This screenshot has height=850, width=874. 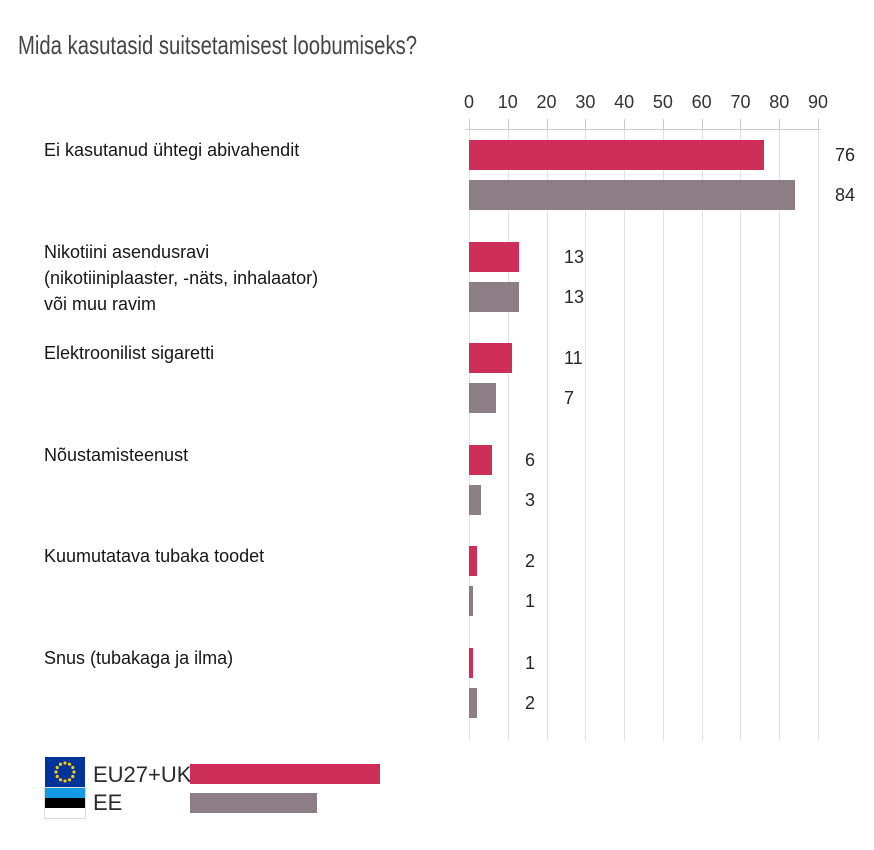 What do you see at coordinates (701, 102) in the screenshot?
I see `x-axis-tick-label: 60` at bounding box center [701, 102].